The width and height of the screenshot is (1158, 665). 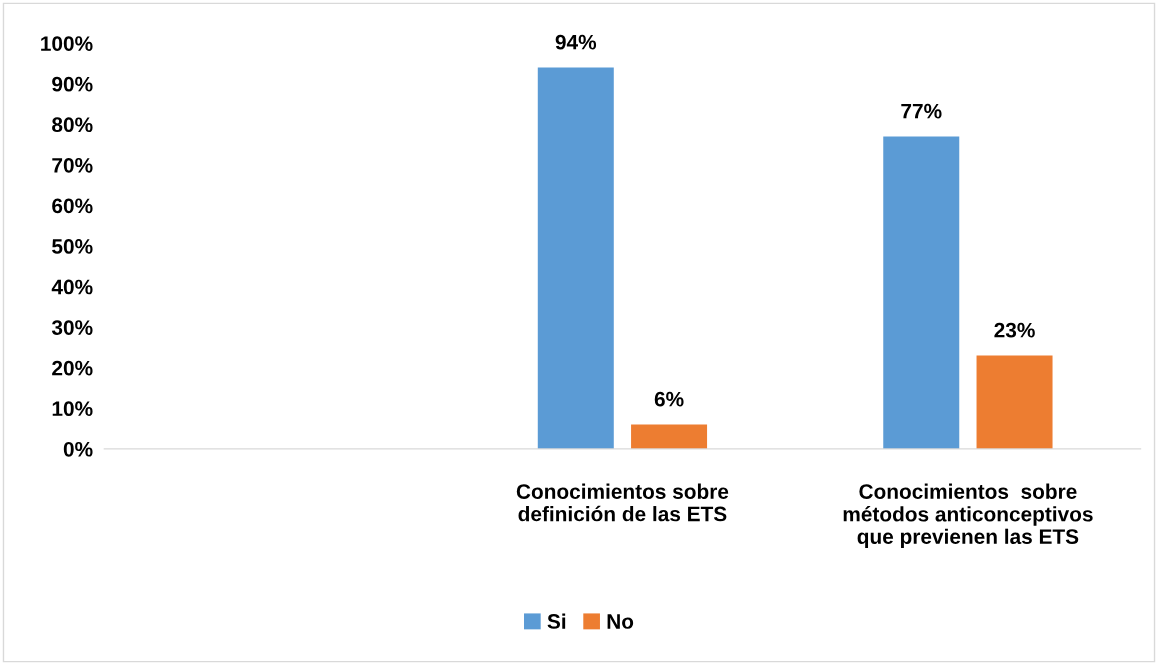 What do you see at coordinates (620, 621) in the screenshot?
I see `legend-label: No` at bounding box center [620, 621].